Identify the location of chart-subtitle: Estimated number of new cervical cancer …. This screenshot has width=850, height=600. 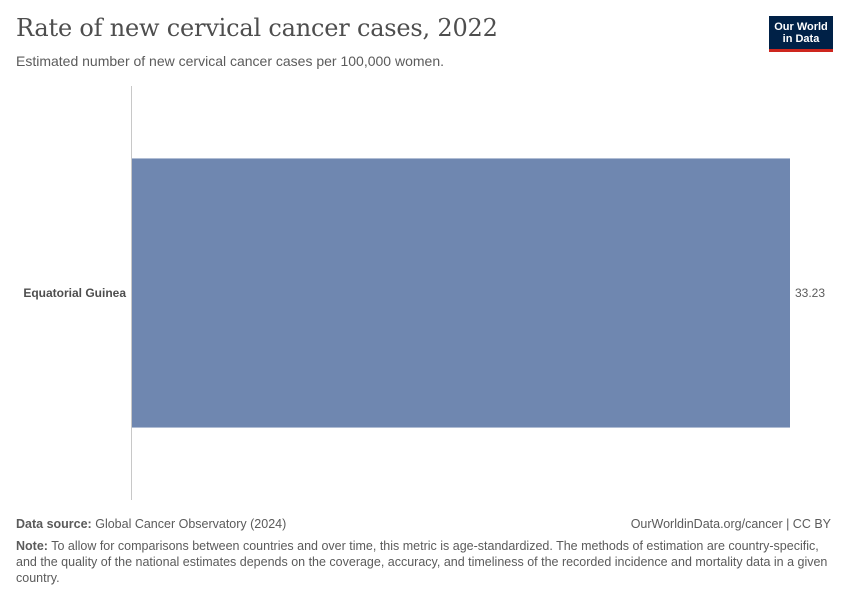
(230, 61).